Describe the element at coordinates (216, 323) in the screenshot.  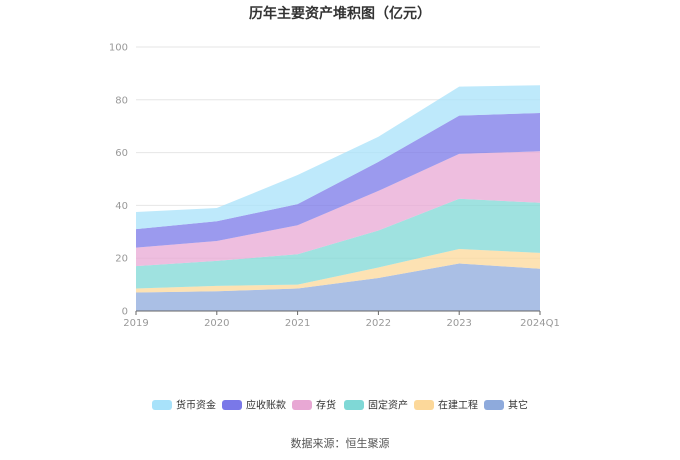
I see `x-tick-label: 2020` at that location.